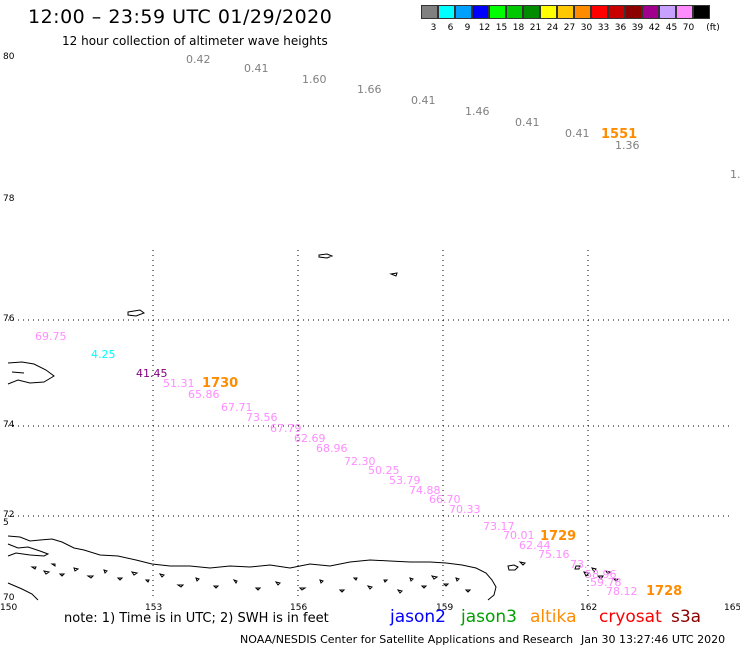 The image size is (740, 650). I want to click on lat-tick-label: 74, so click(9, 425).